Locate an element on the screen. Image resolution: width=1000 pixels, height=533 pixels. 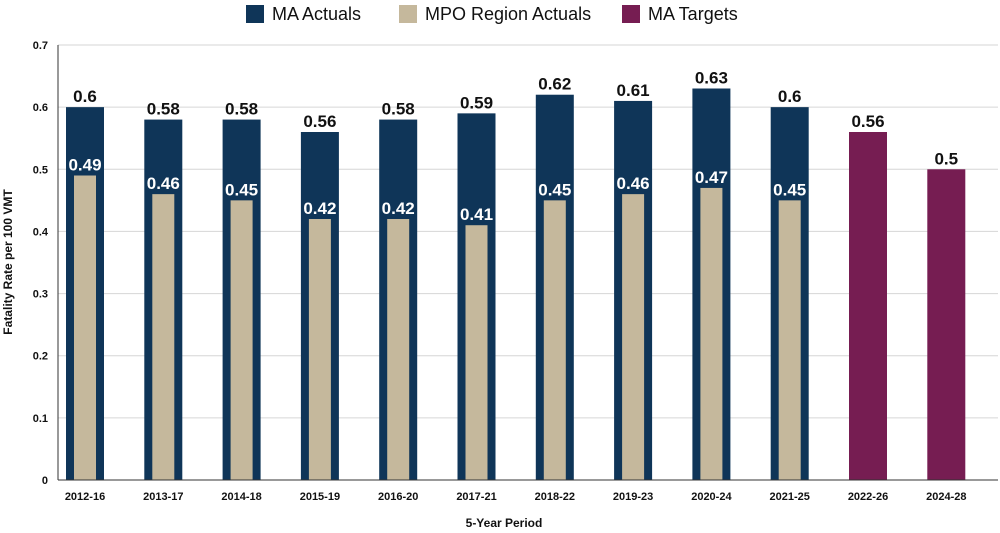
legend-label-ma-targets: MA Targets is located at coordinates (693, 14).